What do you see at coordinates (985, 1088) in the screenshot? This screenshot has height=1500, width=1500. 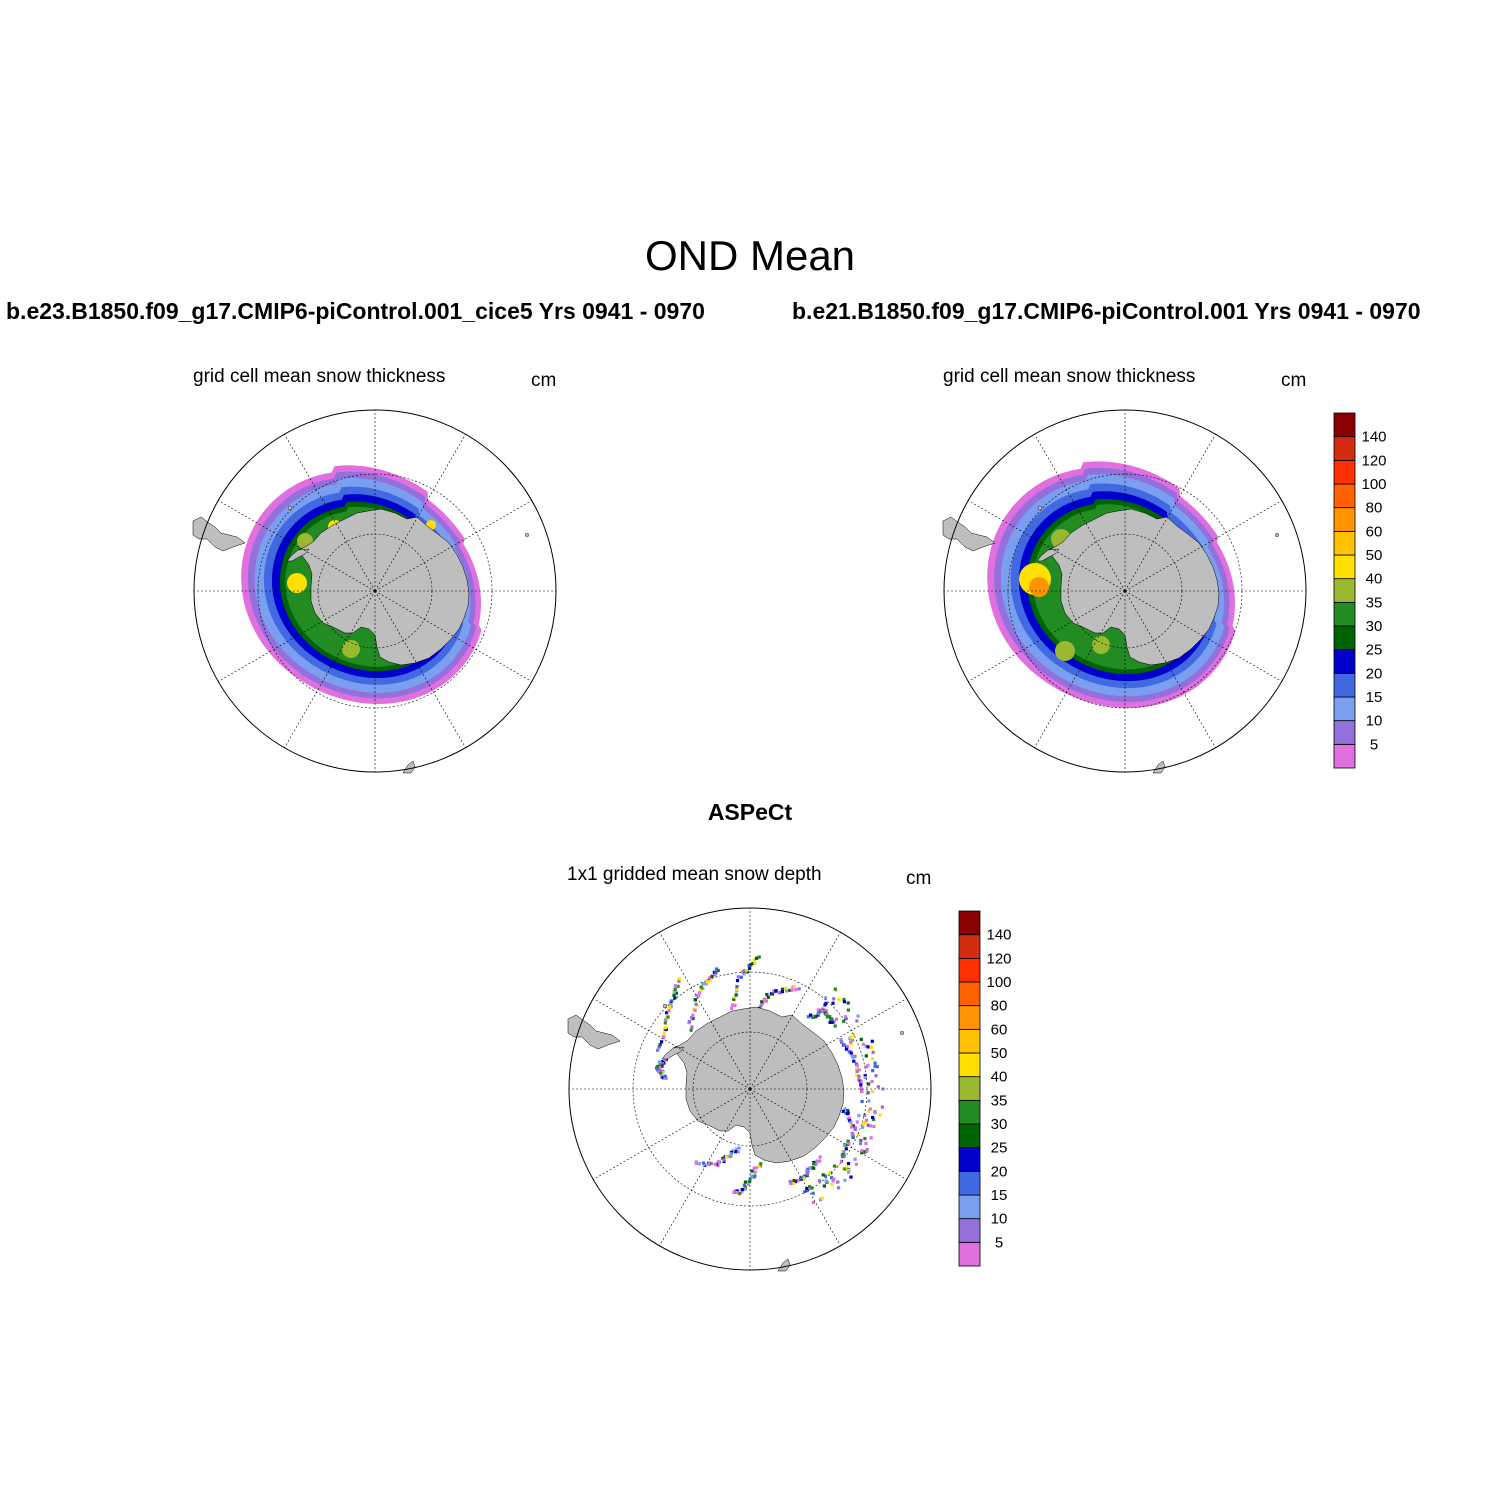 I see `panel-3-colorbar: 5 10 15 20 25 30 35 40 50 60 80 100 120 140` at bounding box center [985, 1088].